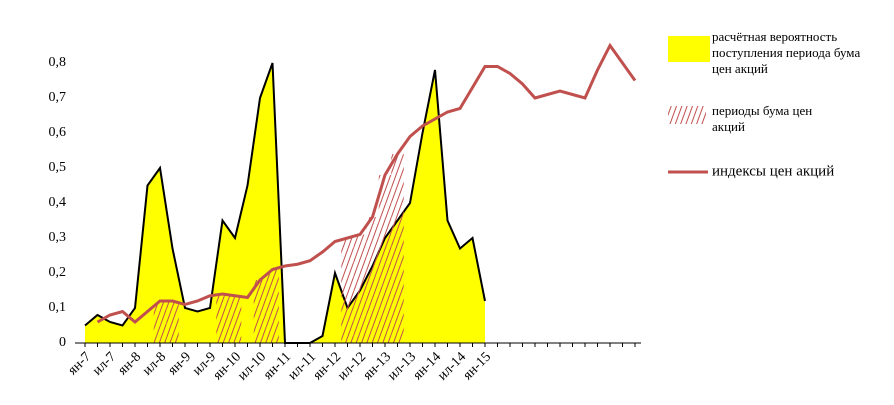 This screenshot has height=405, width=894. I want to click on y-tick-label: 0,4, so click(58, 202).